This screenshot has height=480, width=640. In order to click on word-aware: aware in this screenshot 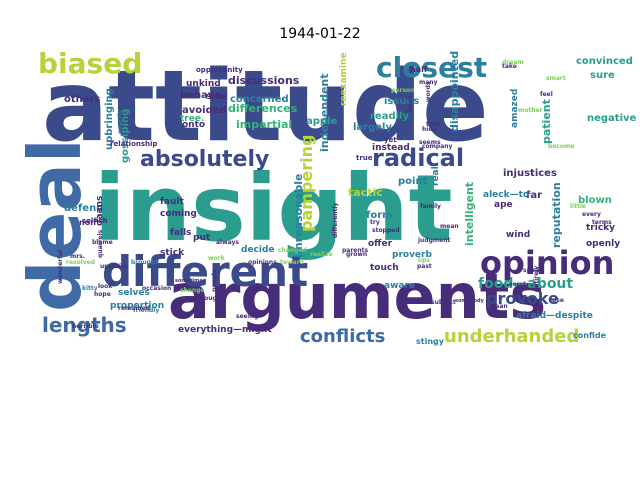, I will do `click(399, 286)`.